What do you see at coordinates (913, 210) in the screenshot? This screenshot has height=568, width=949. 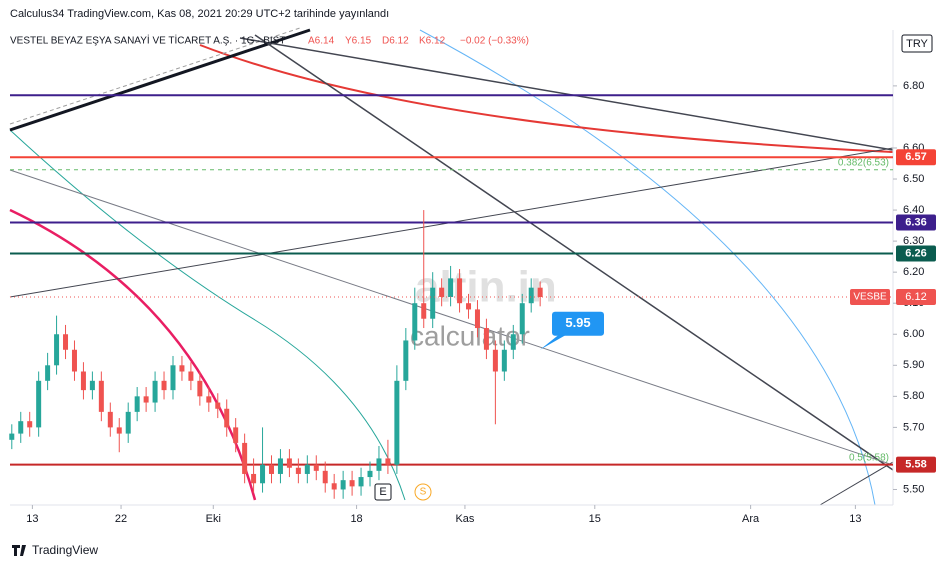 I see `y-tick-label: 6.40` at bounding box center [913, 210].